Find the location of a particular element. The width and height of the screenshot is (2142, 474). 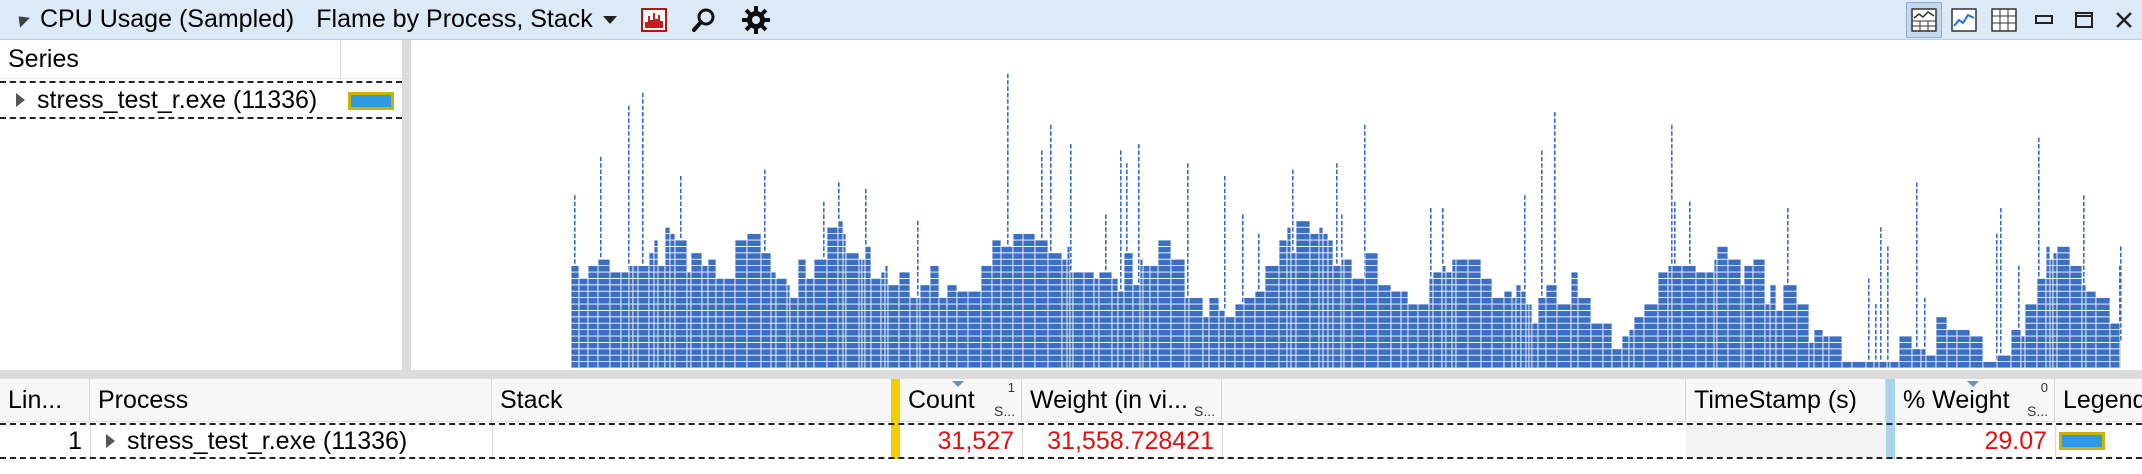

column-header-stack: Stack is located at coordinates (692, 400).